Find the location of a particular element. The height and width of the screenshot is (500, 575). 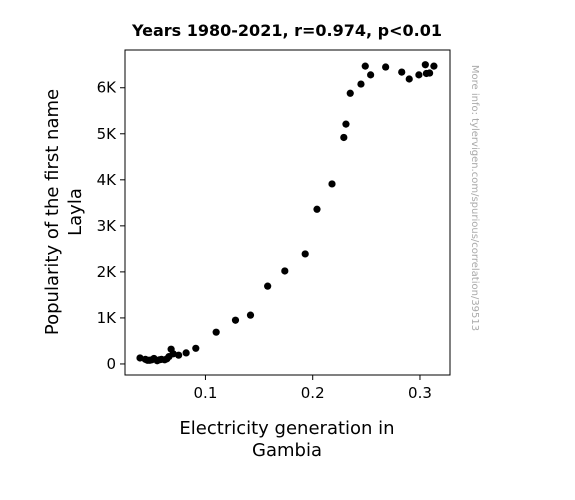

x-tick-label: 0.3 is located at coordinates (420, 393).